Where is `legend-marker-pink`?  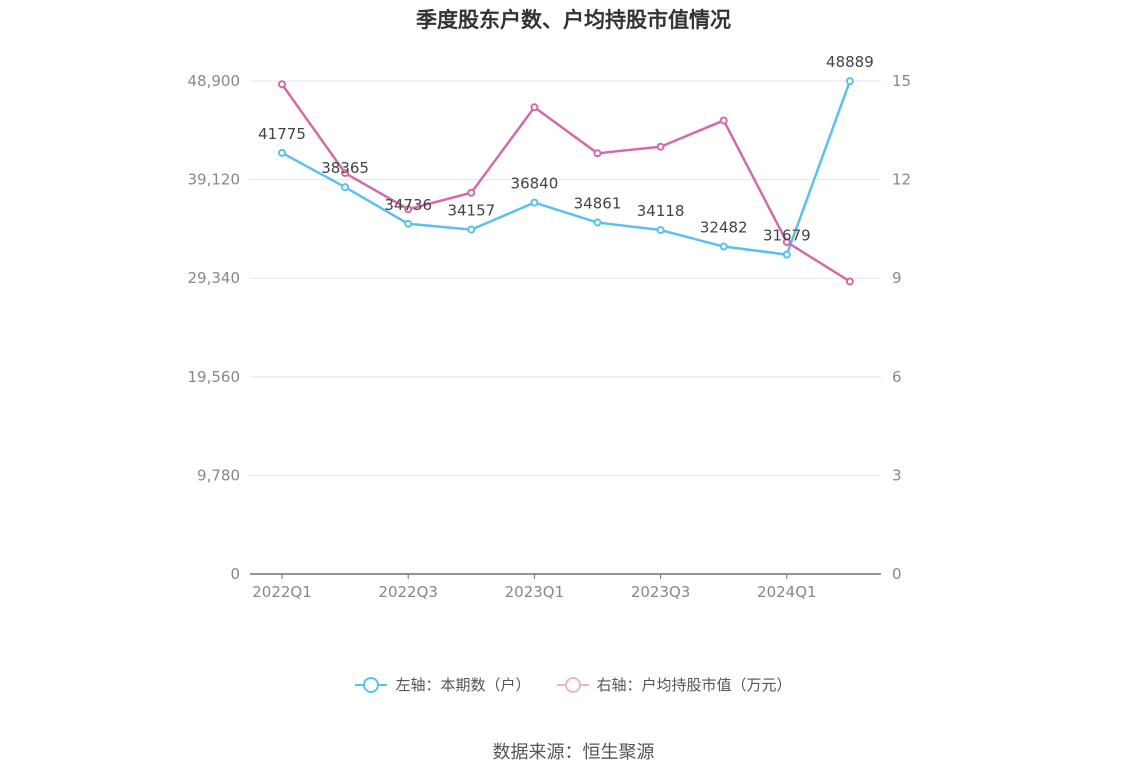 legend-marker-pink is located at coordinates (572, 685).